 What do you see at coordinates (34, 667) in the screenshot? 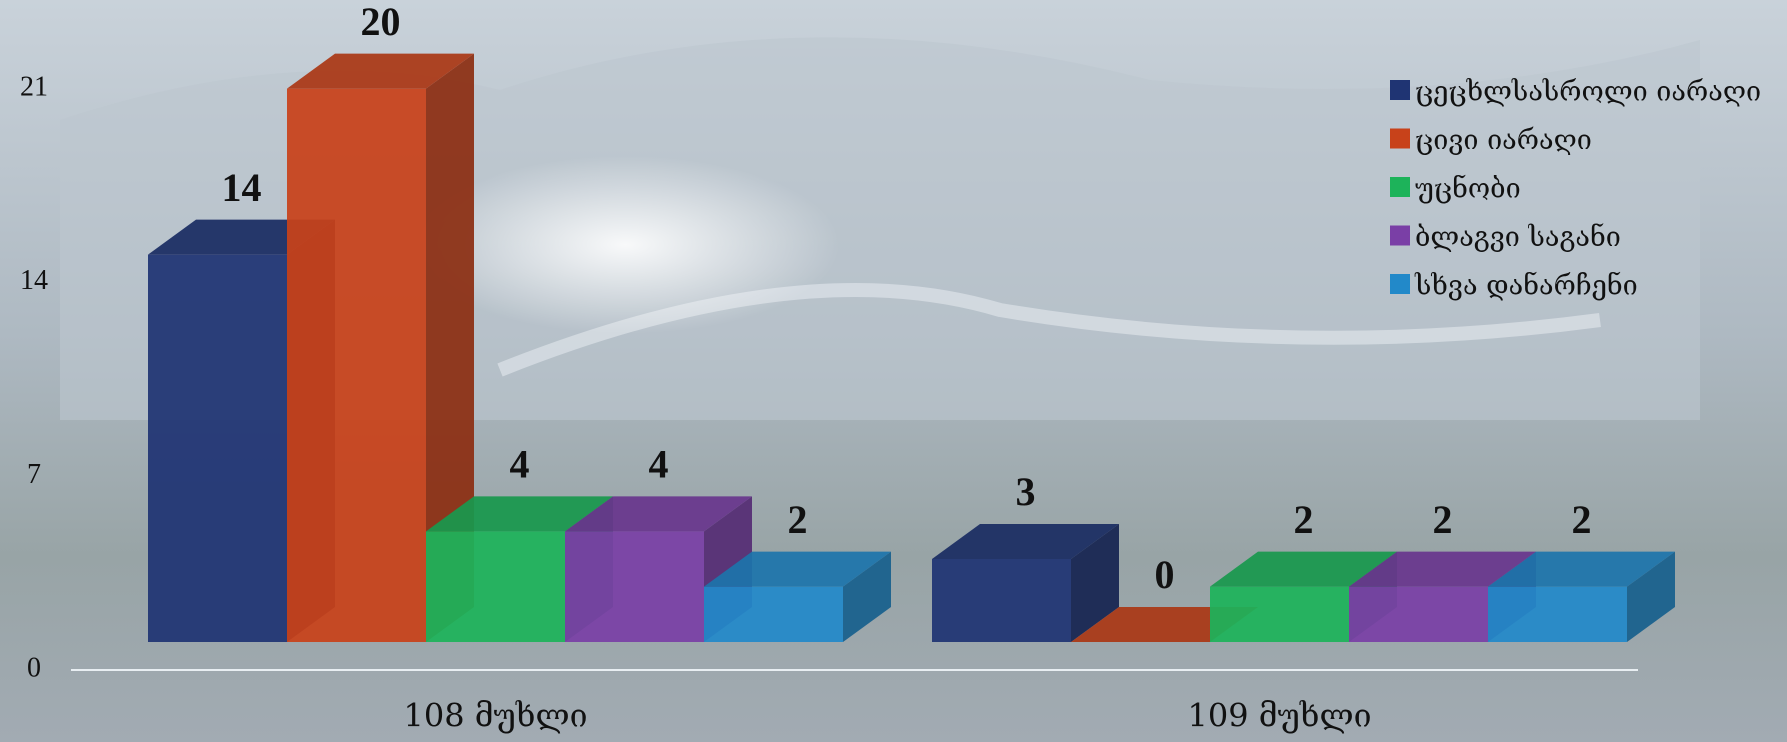
I see `y-tick-label: 0` at bounding box center [34, 667].